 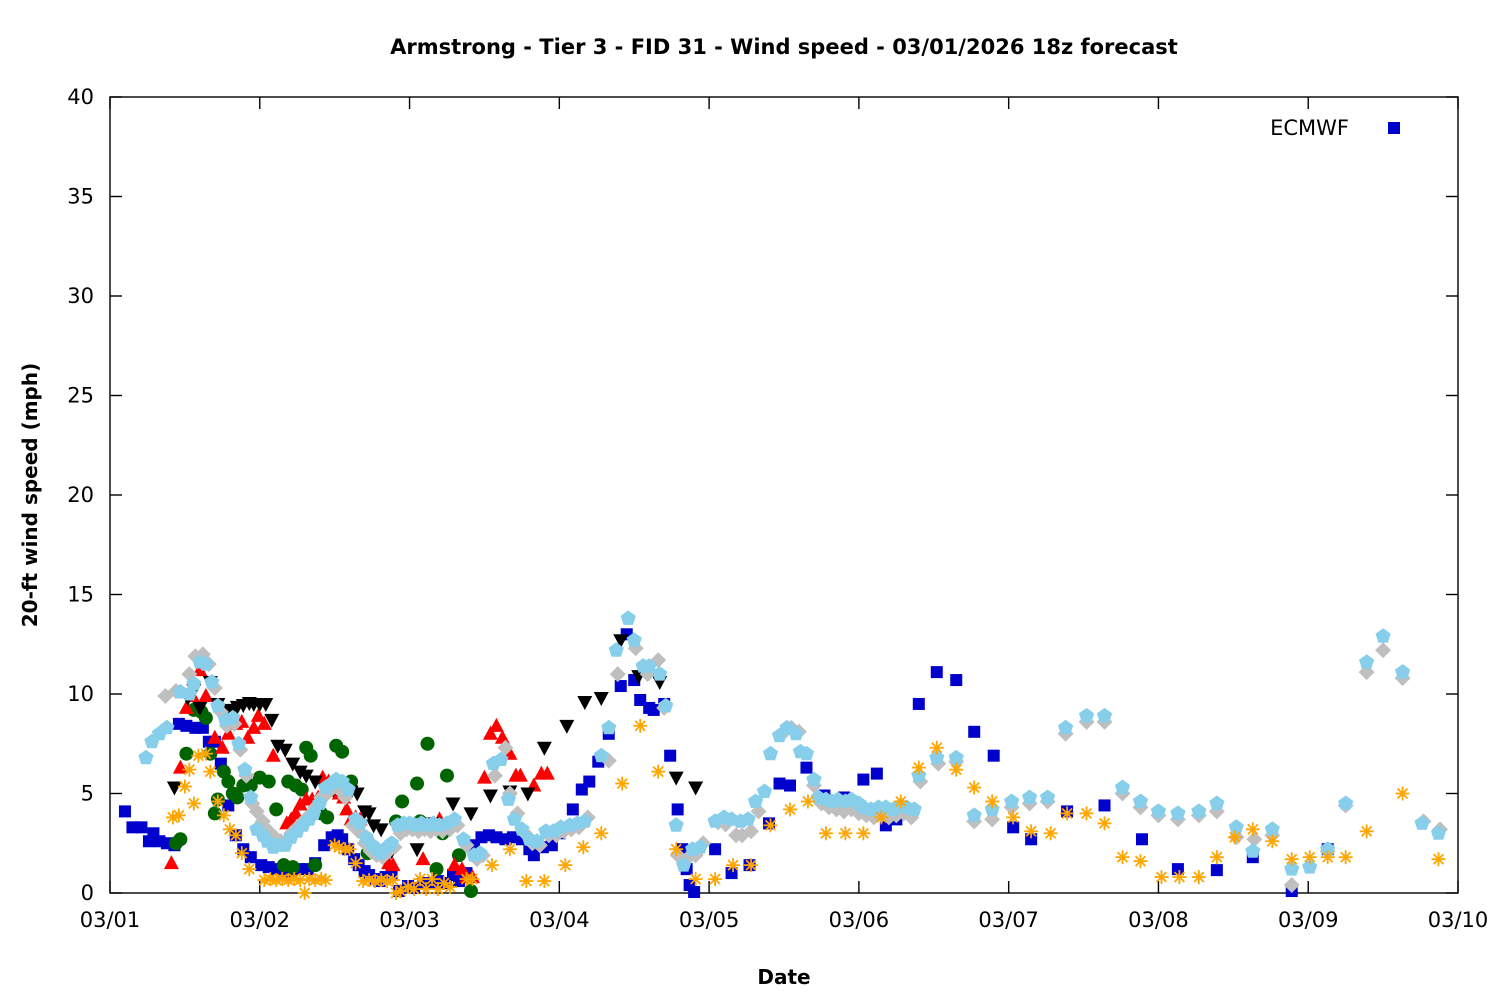 I want to click on x-axis-label: Date, so click(x=784, y=977).